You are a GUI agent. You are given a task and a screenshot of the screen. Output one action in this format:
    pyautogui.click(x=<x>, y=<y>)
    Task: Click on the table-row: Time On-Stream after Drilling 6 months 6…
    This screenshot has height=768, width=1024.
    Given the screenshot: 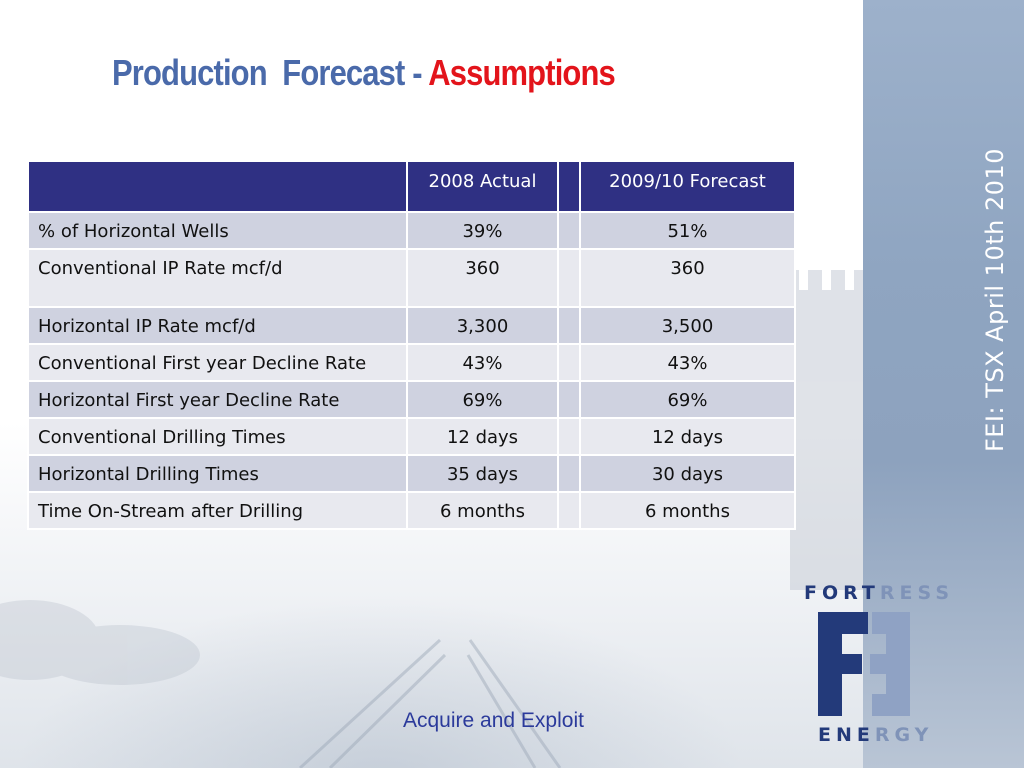 What is the action you would take?
    pyautogui.click(x=411, y=510)
    